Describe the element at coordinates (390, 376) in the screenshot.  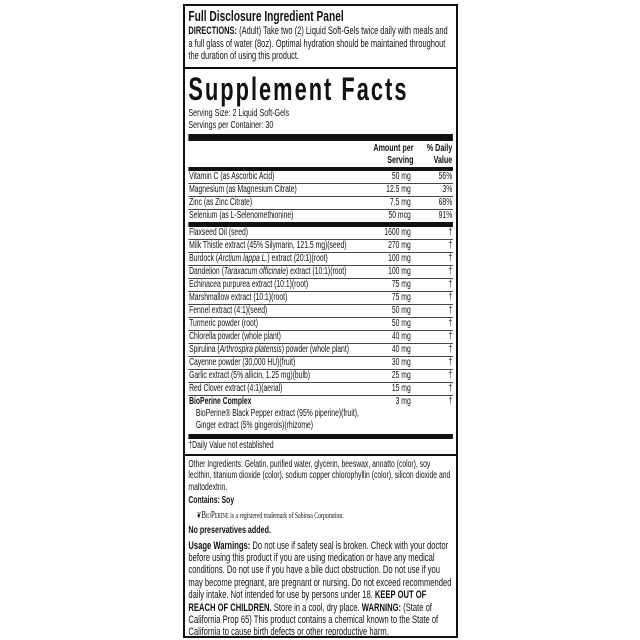
I see `amount: 25 mg` at that location.